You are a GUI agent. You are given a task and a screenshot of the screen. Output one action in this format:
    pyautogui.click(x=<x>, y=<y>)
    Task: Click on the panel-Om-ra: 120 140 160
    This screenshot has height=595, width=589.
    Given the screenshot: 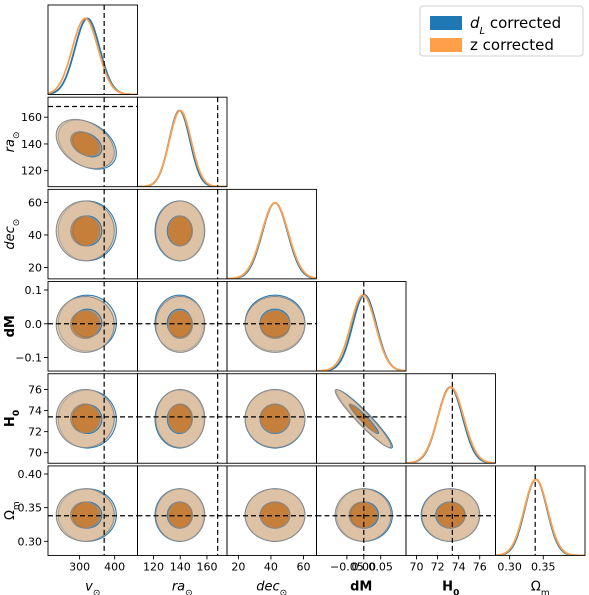 What is the action you would take?
    pyautogui.click(x=182, y=519)
    